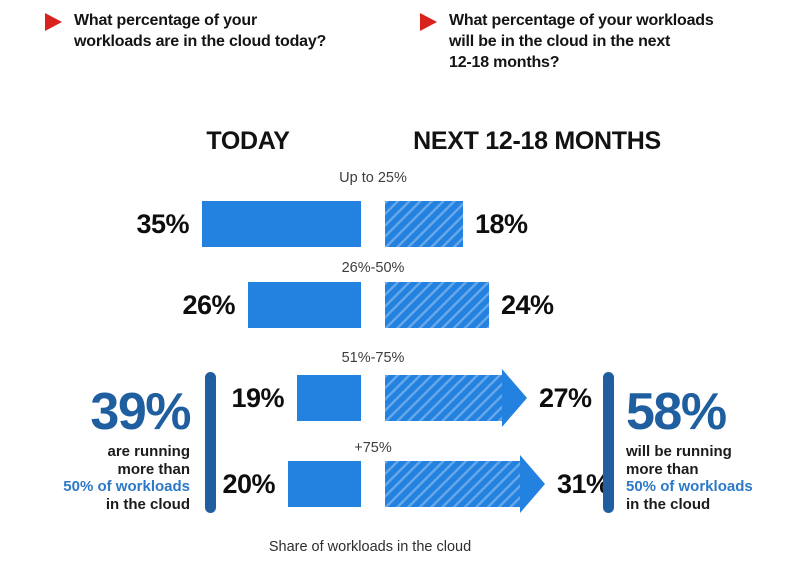 The width and height of the screenshot is (806, 570). I want to click on category-label: 26%-50%, so click(373, 268).